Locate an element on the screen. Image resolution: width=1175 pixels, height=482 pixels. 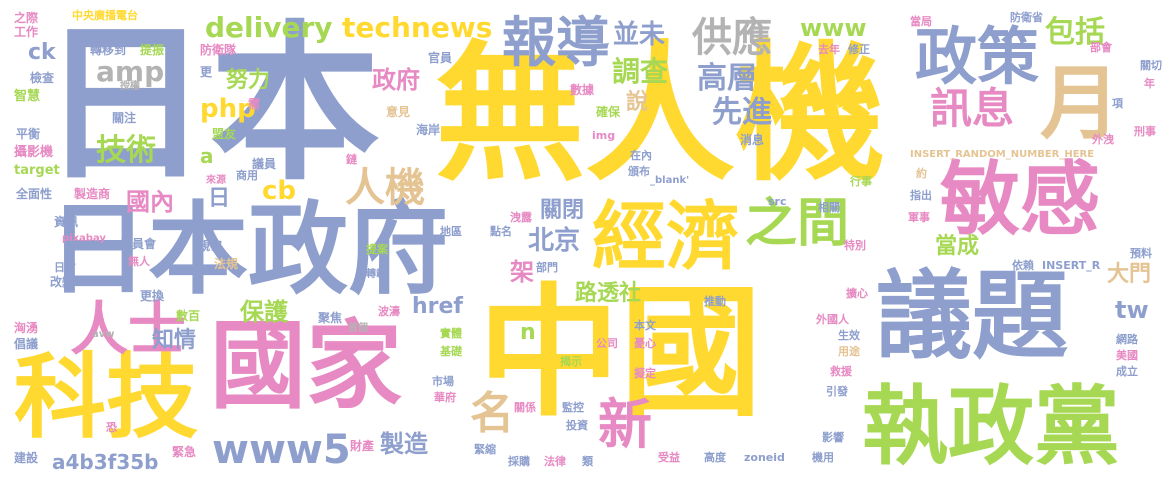
word-baohu: 保護 is located at coordinates (264, 312).